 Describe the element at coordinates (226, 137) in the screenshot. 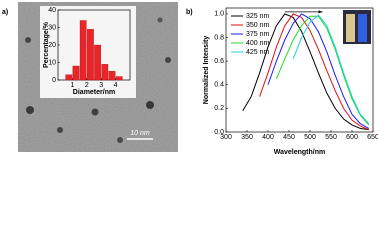

I see `x-tick-label: 300` at that location.